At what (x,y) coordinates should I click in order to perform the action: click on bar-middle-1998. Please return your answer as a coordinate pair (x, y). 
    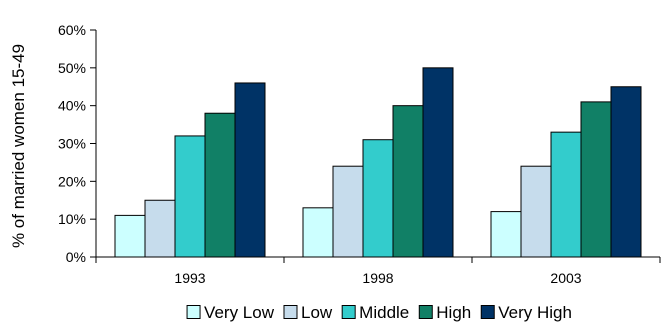
    Looking at the image, I should click on (378, 198).